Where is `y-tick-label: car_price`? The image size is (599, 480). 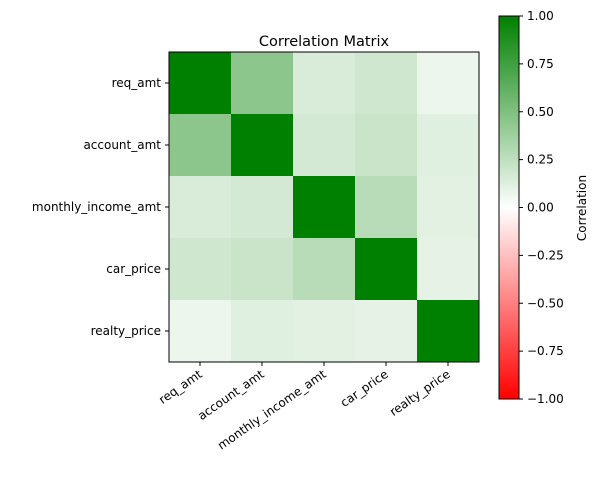
y-tick-label: car_price is located at coordinates (133, 269).